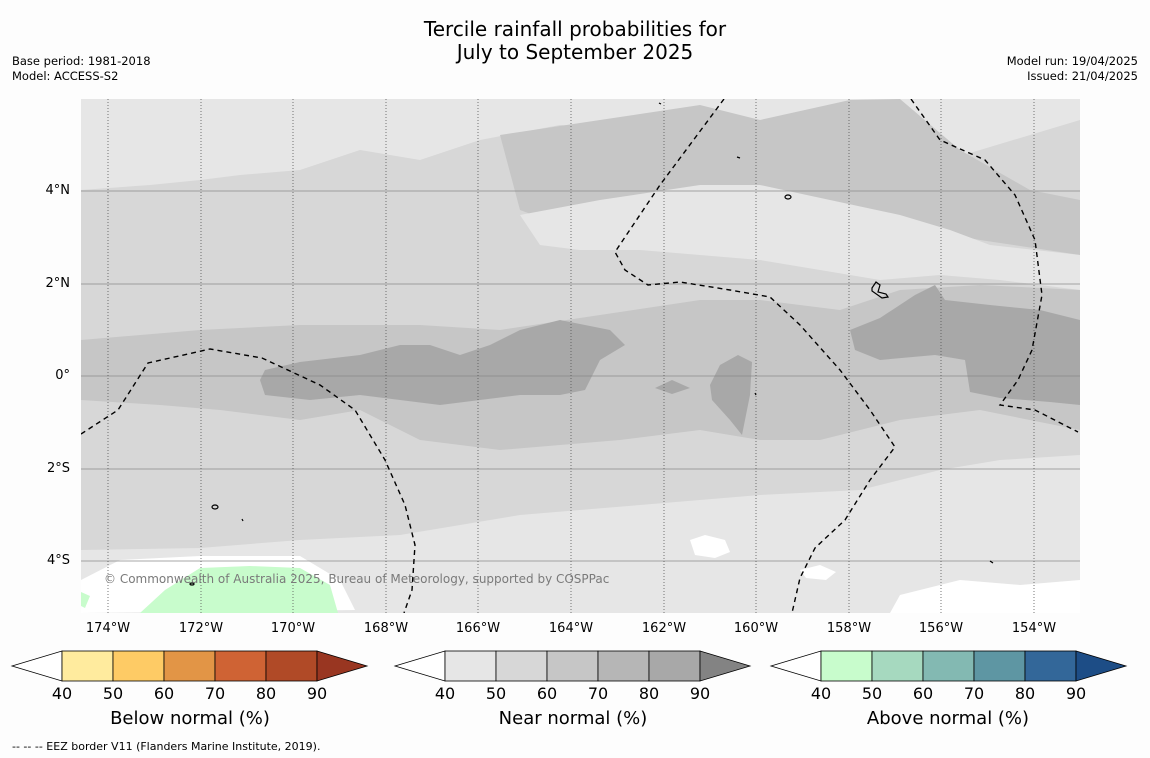 The image size is (1150, 758). Describe the element at coordinates (985, 596) in the screenshot. I see `band-white-southeast` at that location.